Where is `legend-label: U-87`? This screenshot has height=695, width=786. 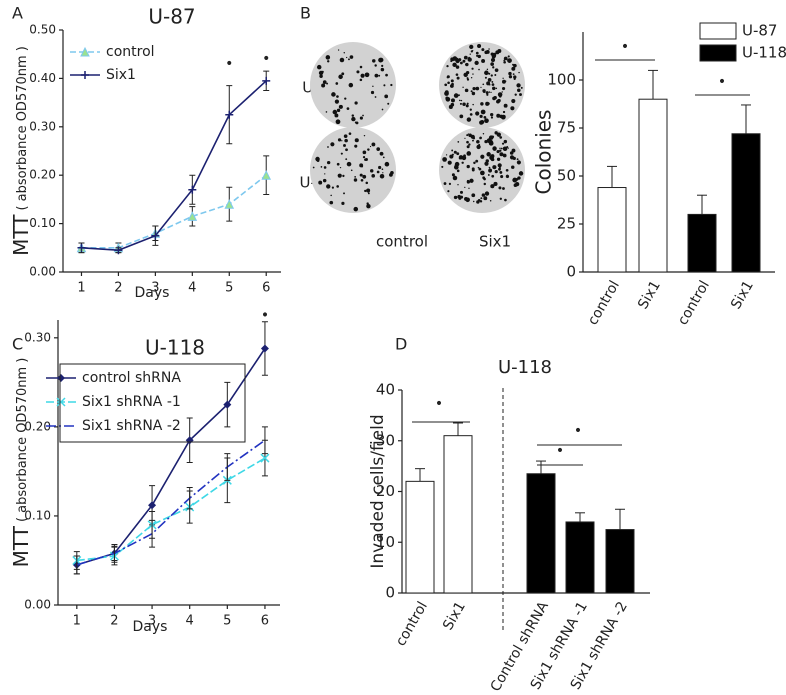
legend-label: U-87 is located at coordinates (759, 31).